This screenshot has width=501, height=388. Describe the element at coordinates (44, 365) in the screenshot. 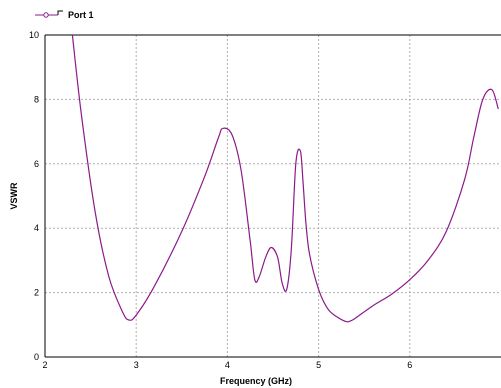

I see `x-tick-label: 2` at that location.